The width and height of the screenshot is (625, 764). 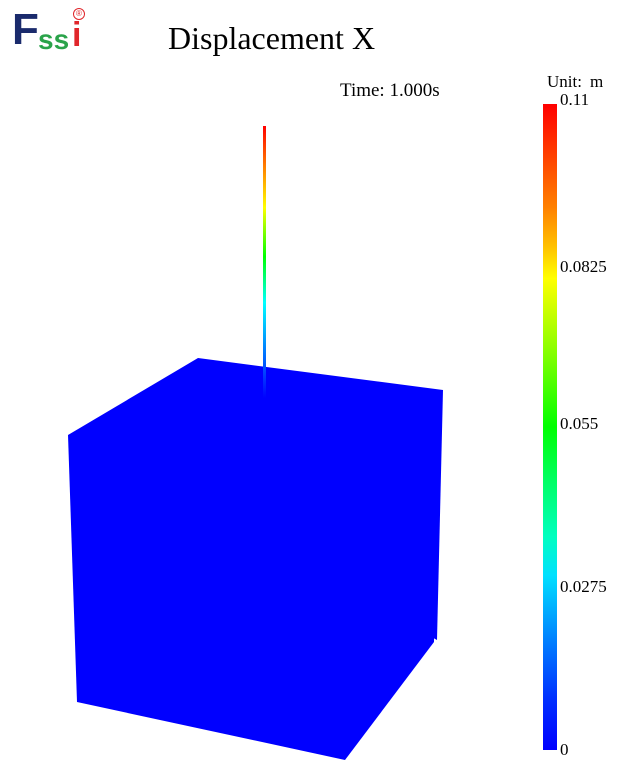 What do you see at coordinates (264, 262) in the screenshot?
I see `pile-element` at bounding box center [264, 262].